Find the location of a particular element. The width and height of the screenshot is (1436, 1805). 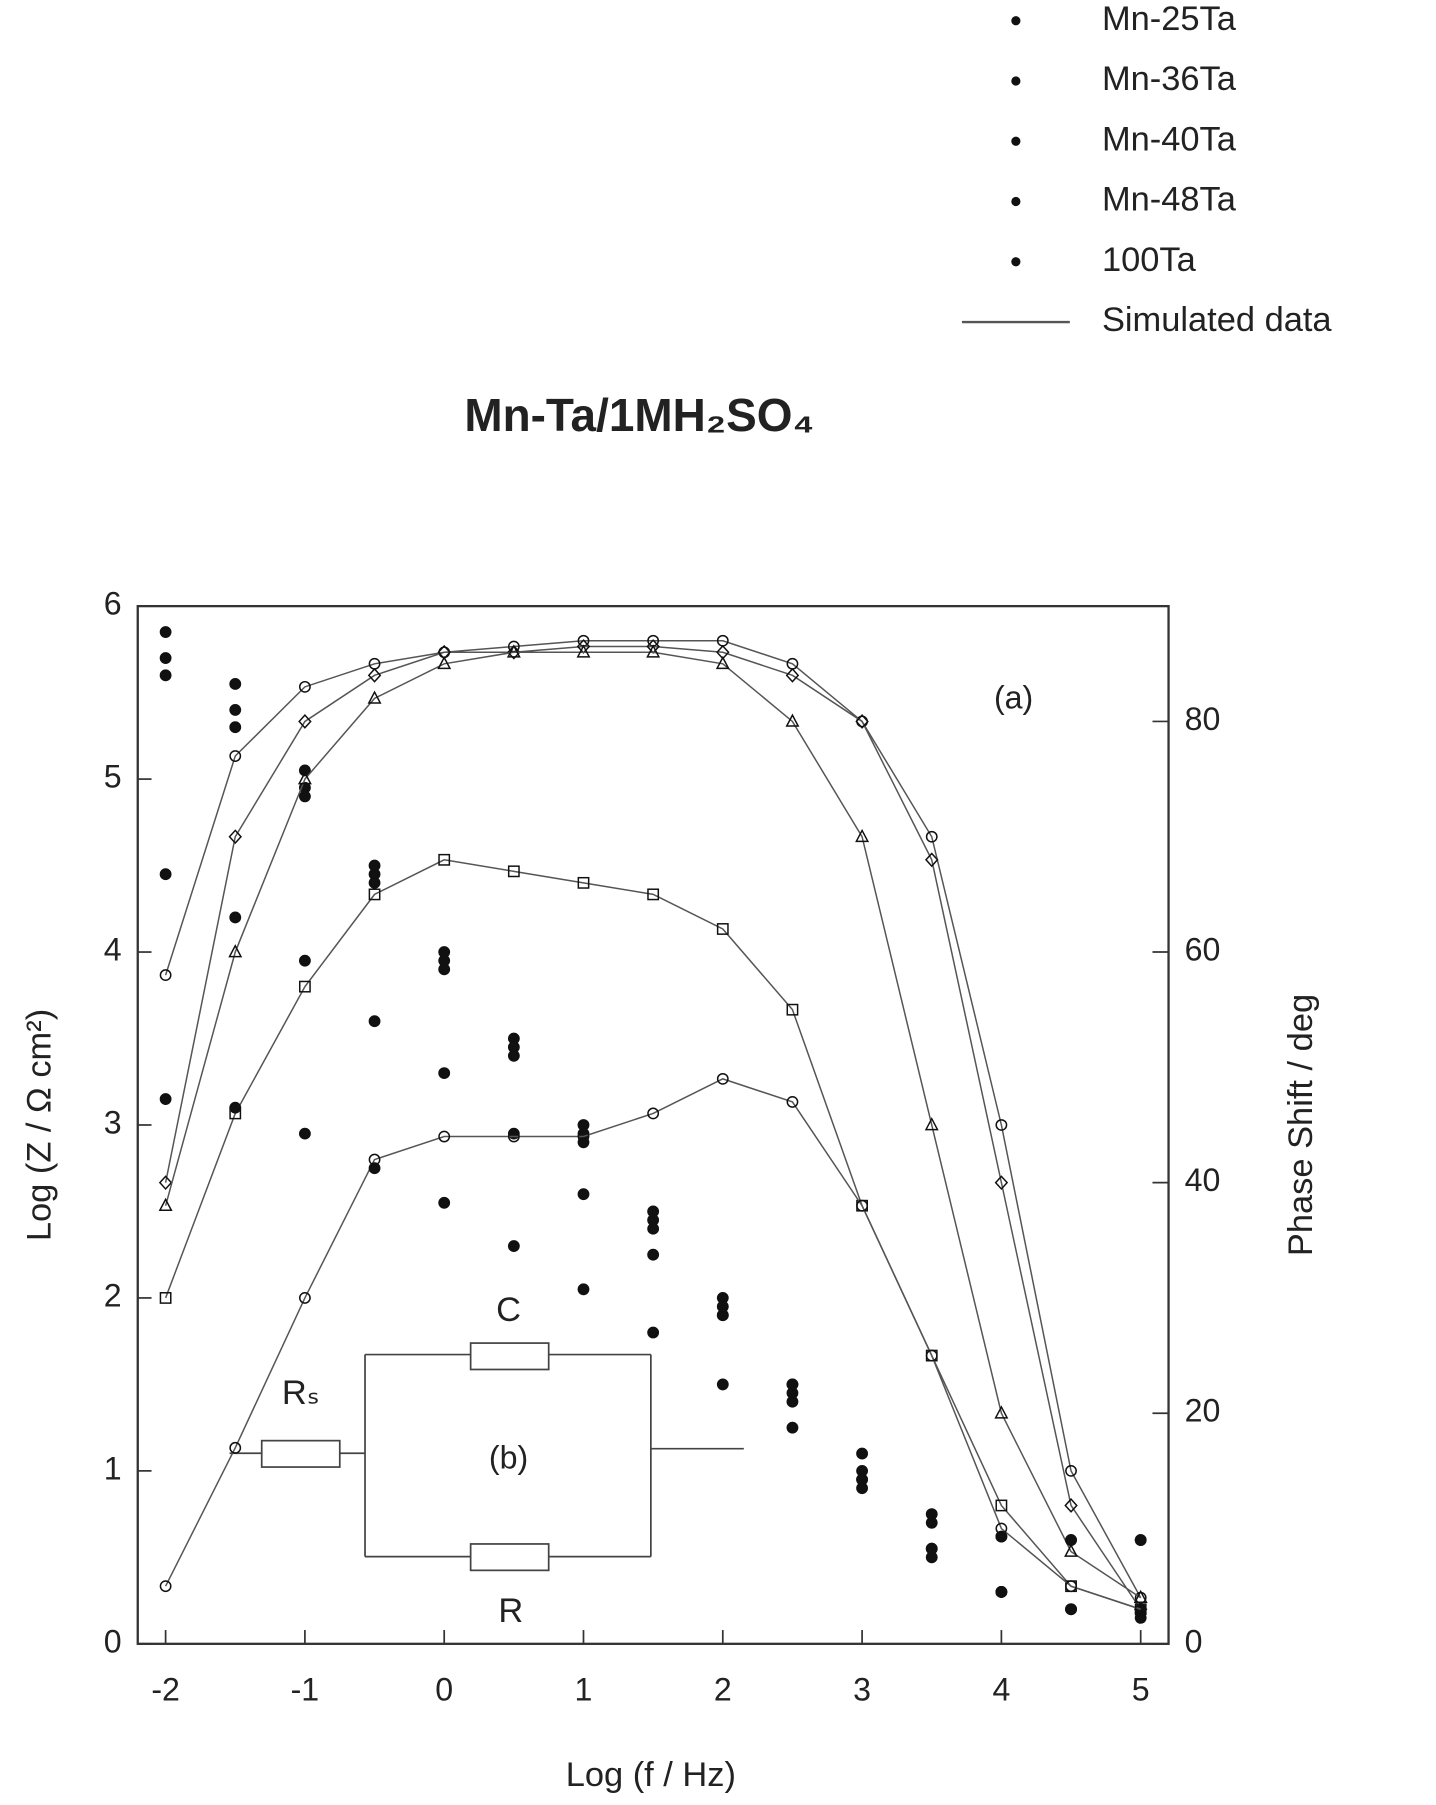

y2-tick-label: 40 is located at coordinates (1203, 1180).